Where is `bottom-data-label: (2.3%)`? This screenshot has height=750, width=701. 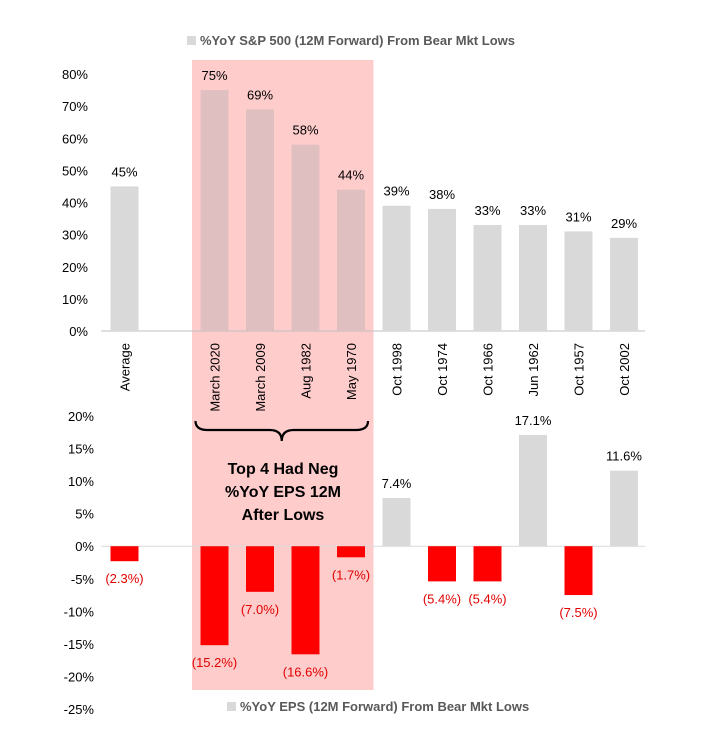 bottom-data-label: (2.3%) is located at coordinates (124, 578).